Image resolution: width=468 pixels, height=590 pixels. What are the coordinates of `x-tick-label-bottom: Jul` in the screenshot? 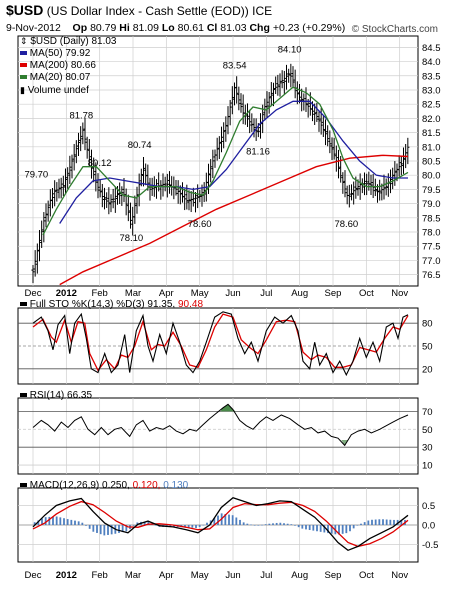 It's located at (266, 575).